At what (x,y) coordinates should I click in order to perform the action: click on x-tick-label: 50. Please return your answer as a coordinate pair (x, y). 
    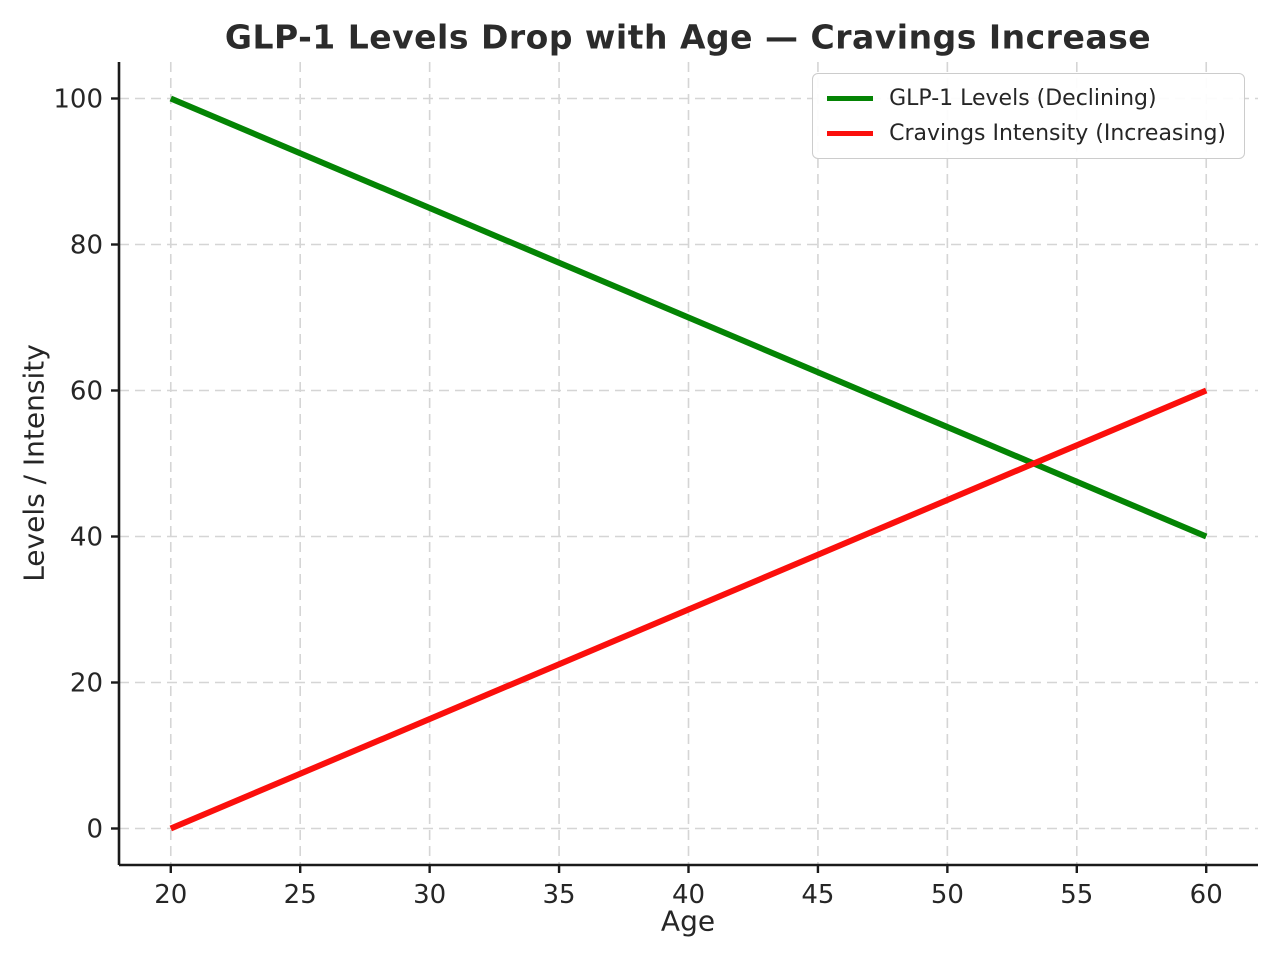
    Looking at the image, I should click on (947, 895).